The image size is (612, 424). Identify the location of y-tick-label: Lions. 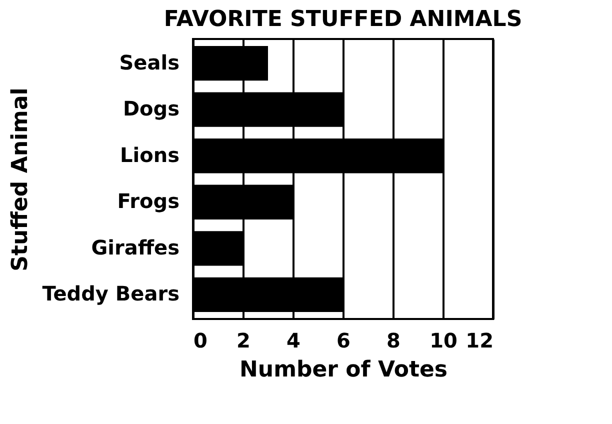
(150, 154).